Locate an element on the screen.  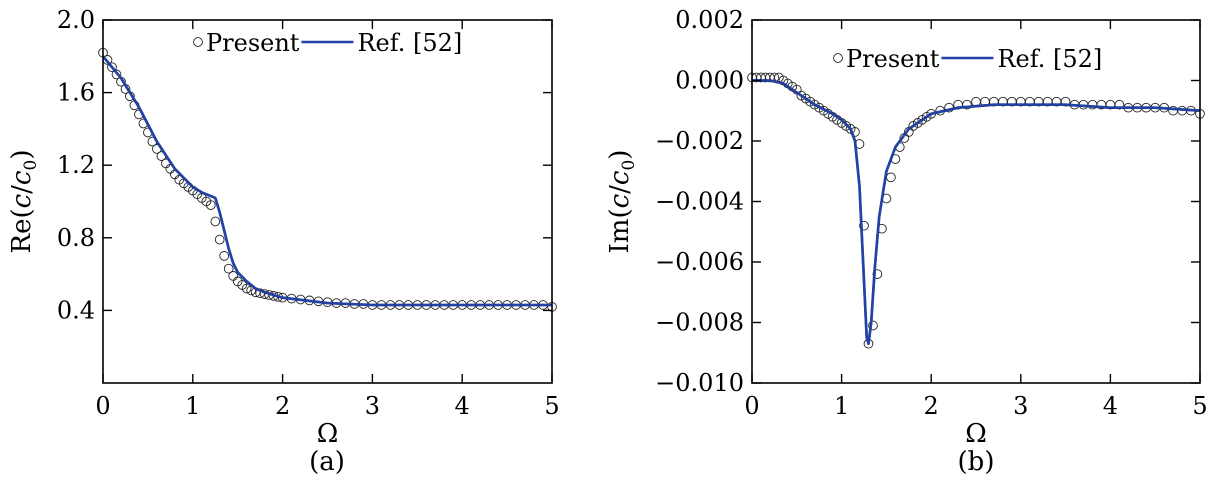
panel-label: (a) is located at coordinates (327, 462).